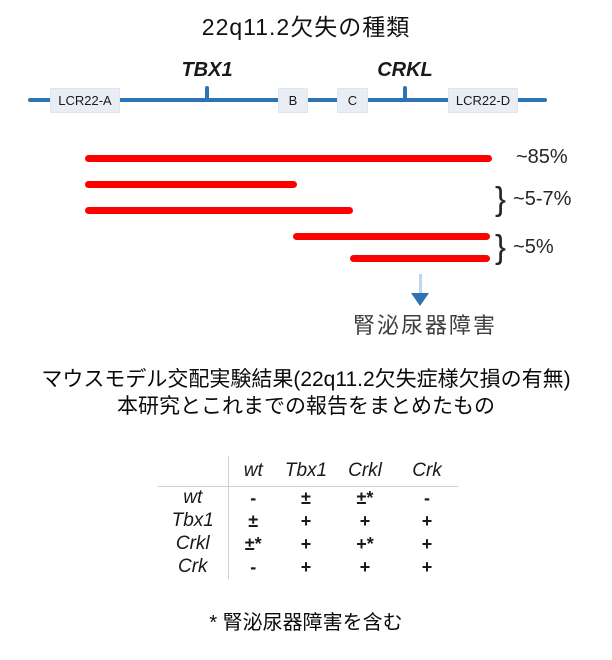 This screenshot has width=612, height=660. Describe the element at coordinates (391, 236) in the screenshot. I see `deletion-bar-b-d` at that location.